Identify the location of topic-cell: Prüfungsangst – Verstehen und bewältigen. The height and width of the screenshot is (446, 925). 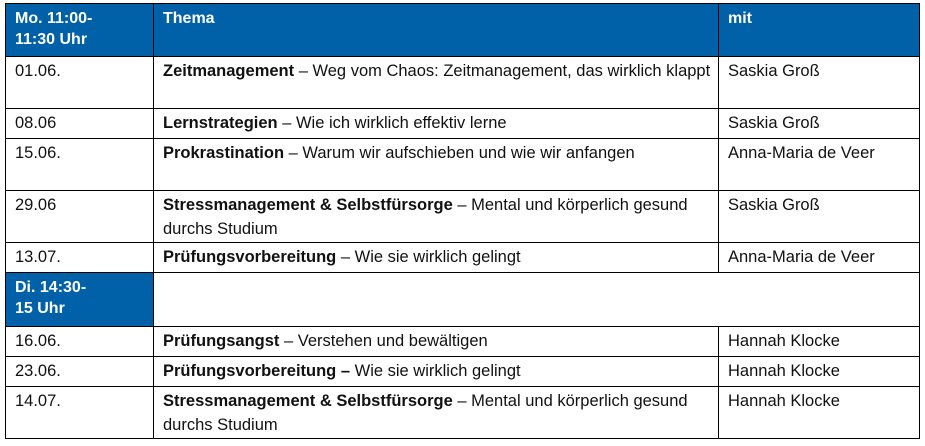
(436, 341).